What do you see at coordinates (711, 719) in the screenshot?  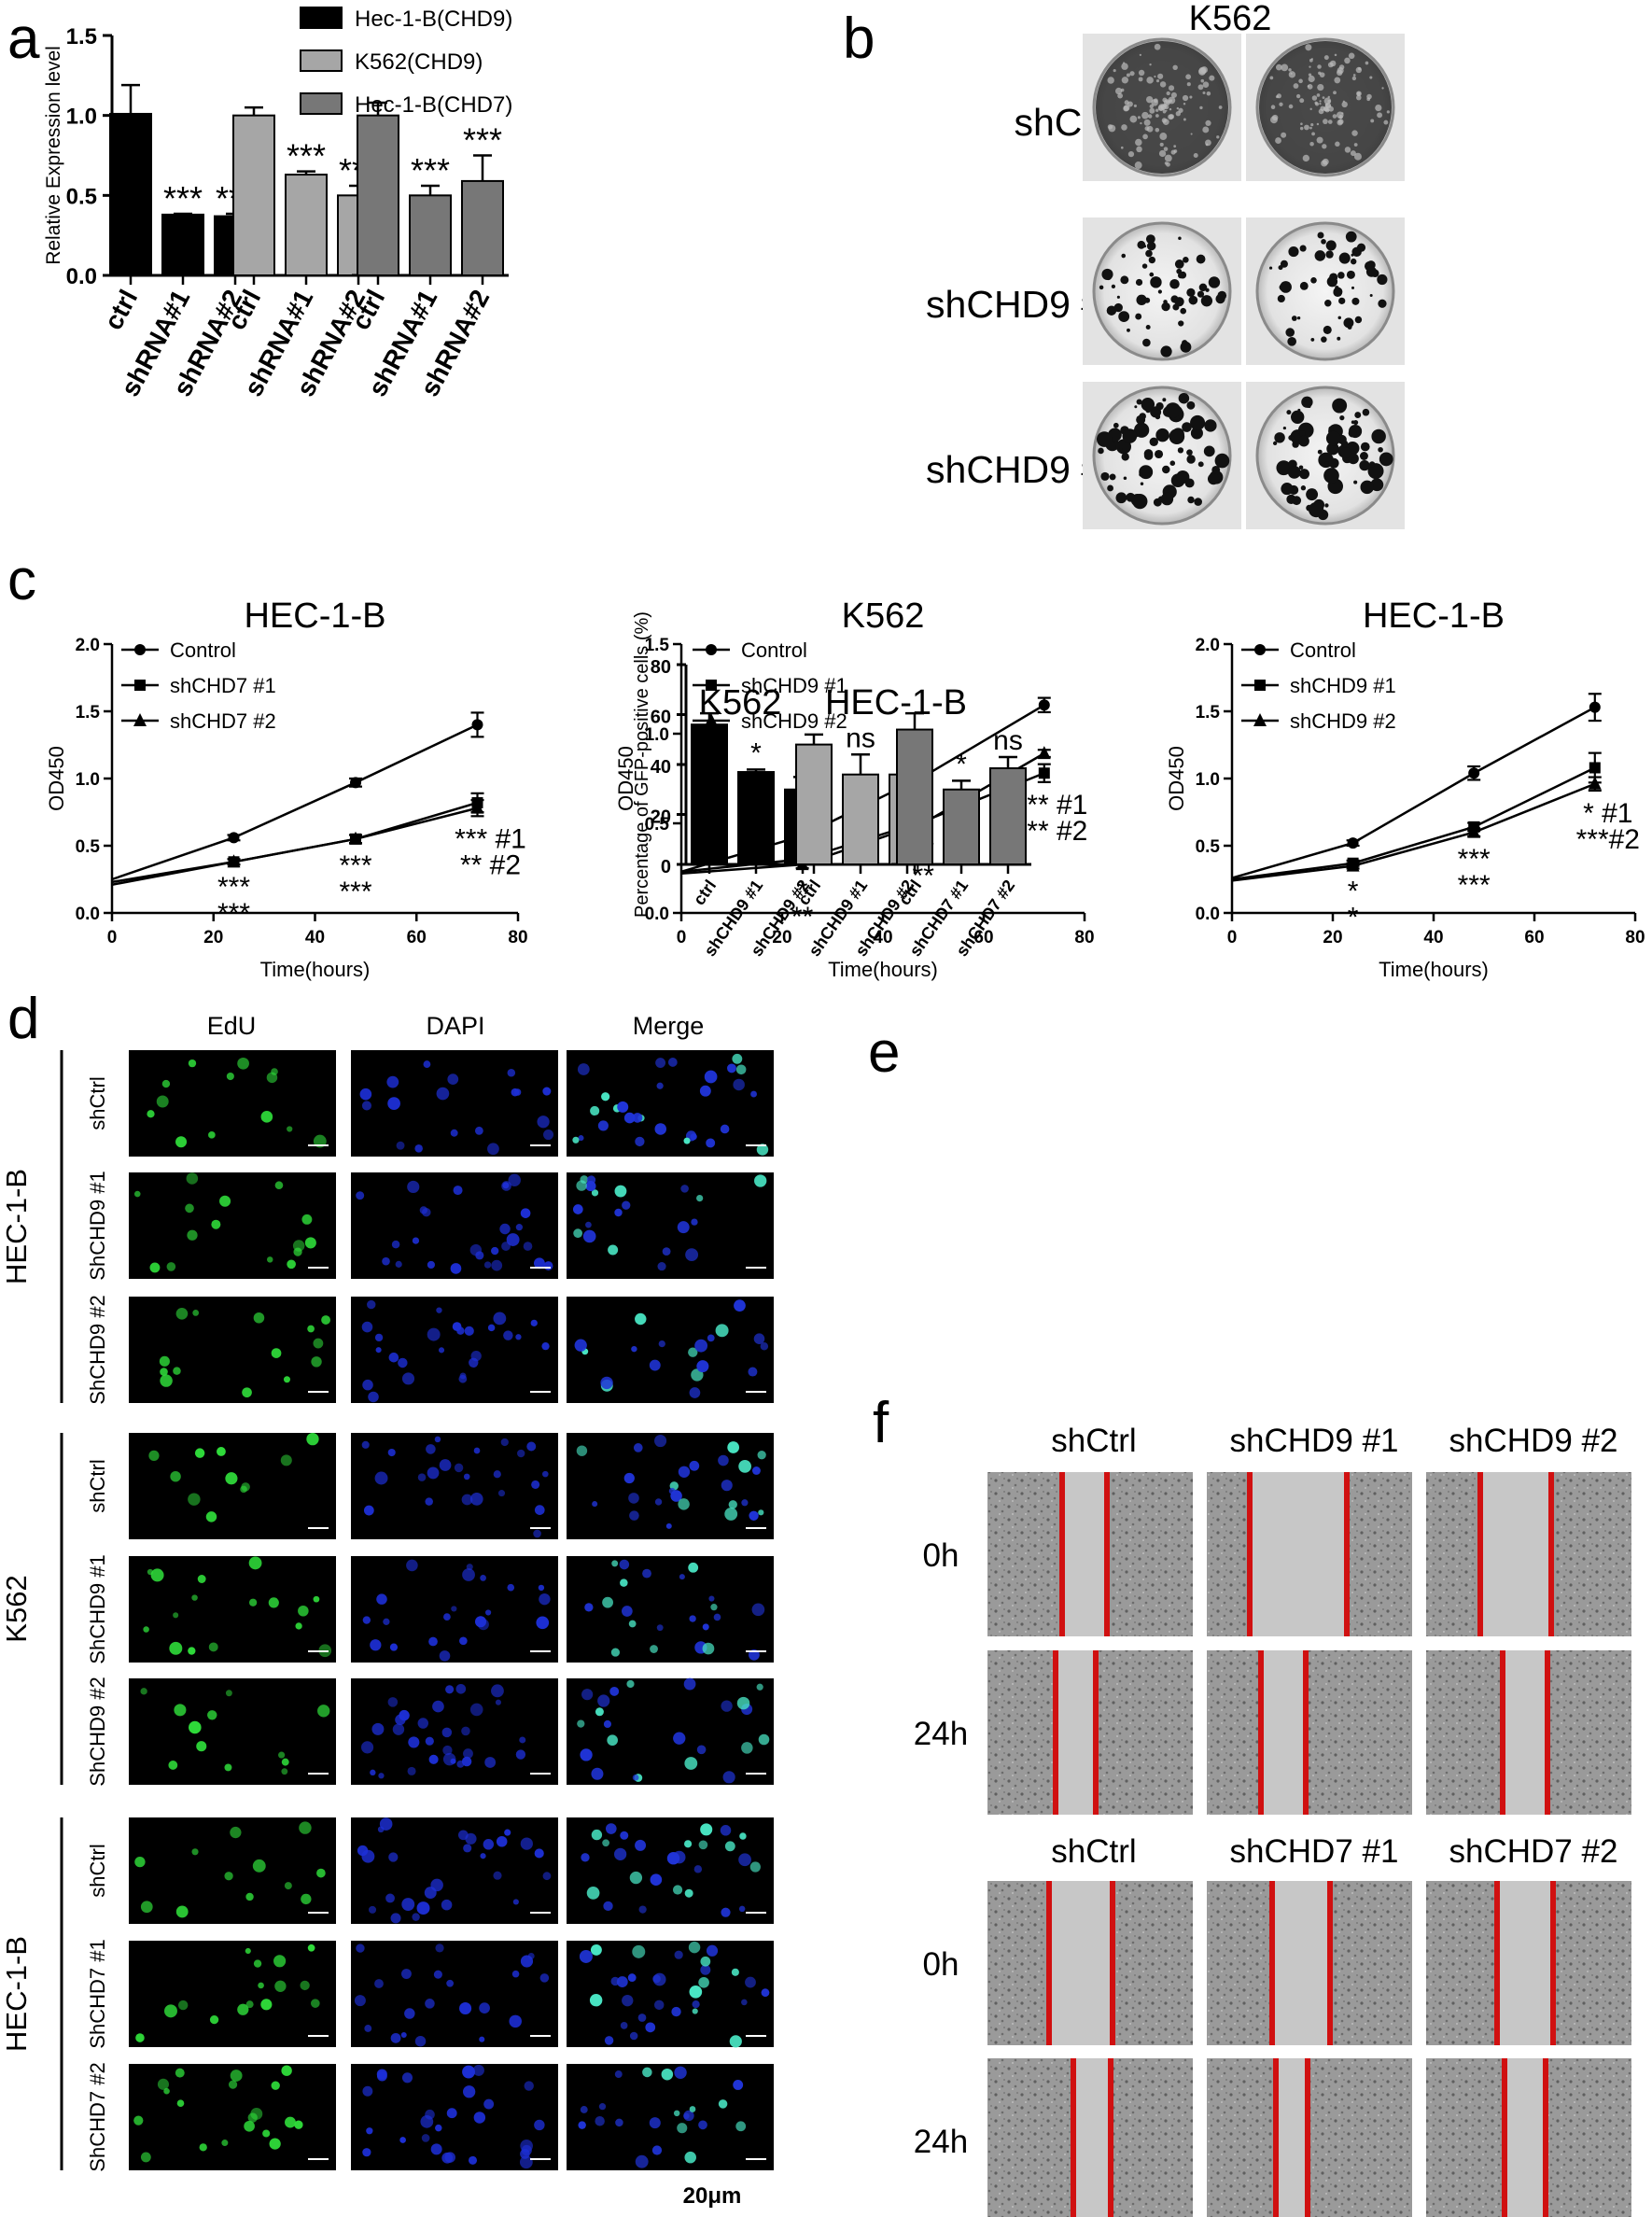 I see `legend-marker` at bounding box center [711, 719].